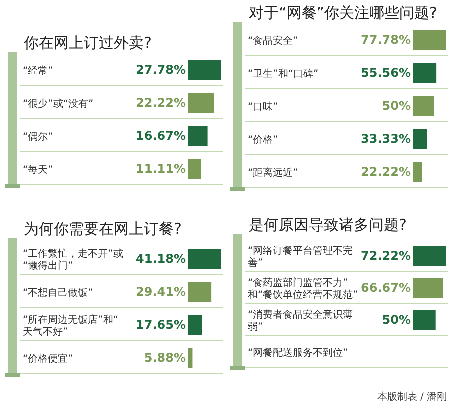 The width and height of the screenshot is (450, 407). What do you see at coordinates (328, 225) in the screenshot?
I see `chart-title: 是何原因导致诸多问题?` at bounding box center [328, 225].